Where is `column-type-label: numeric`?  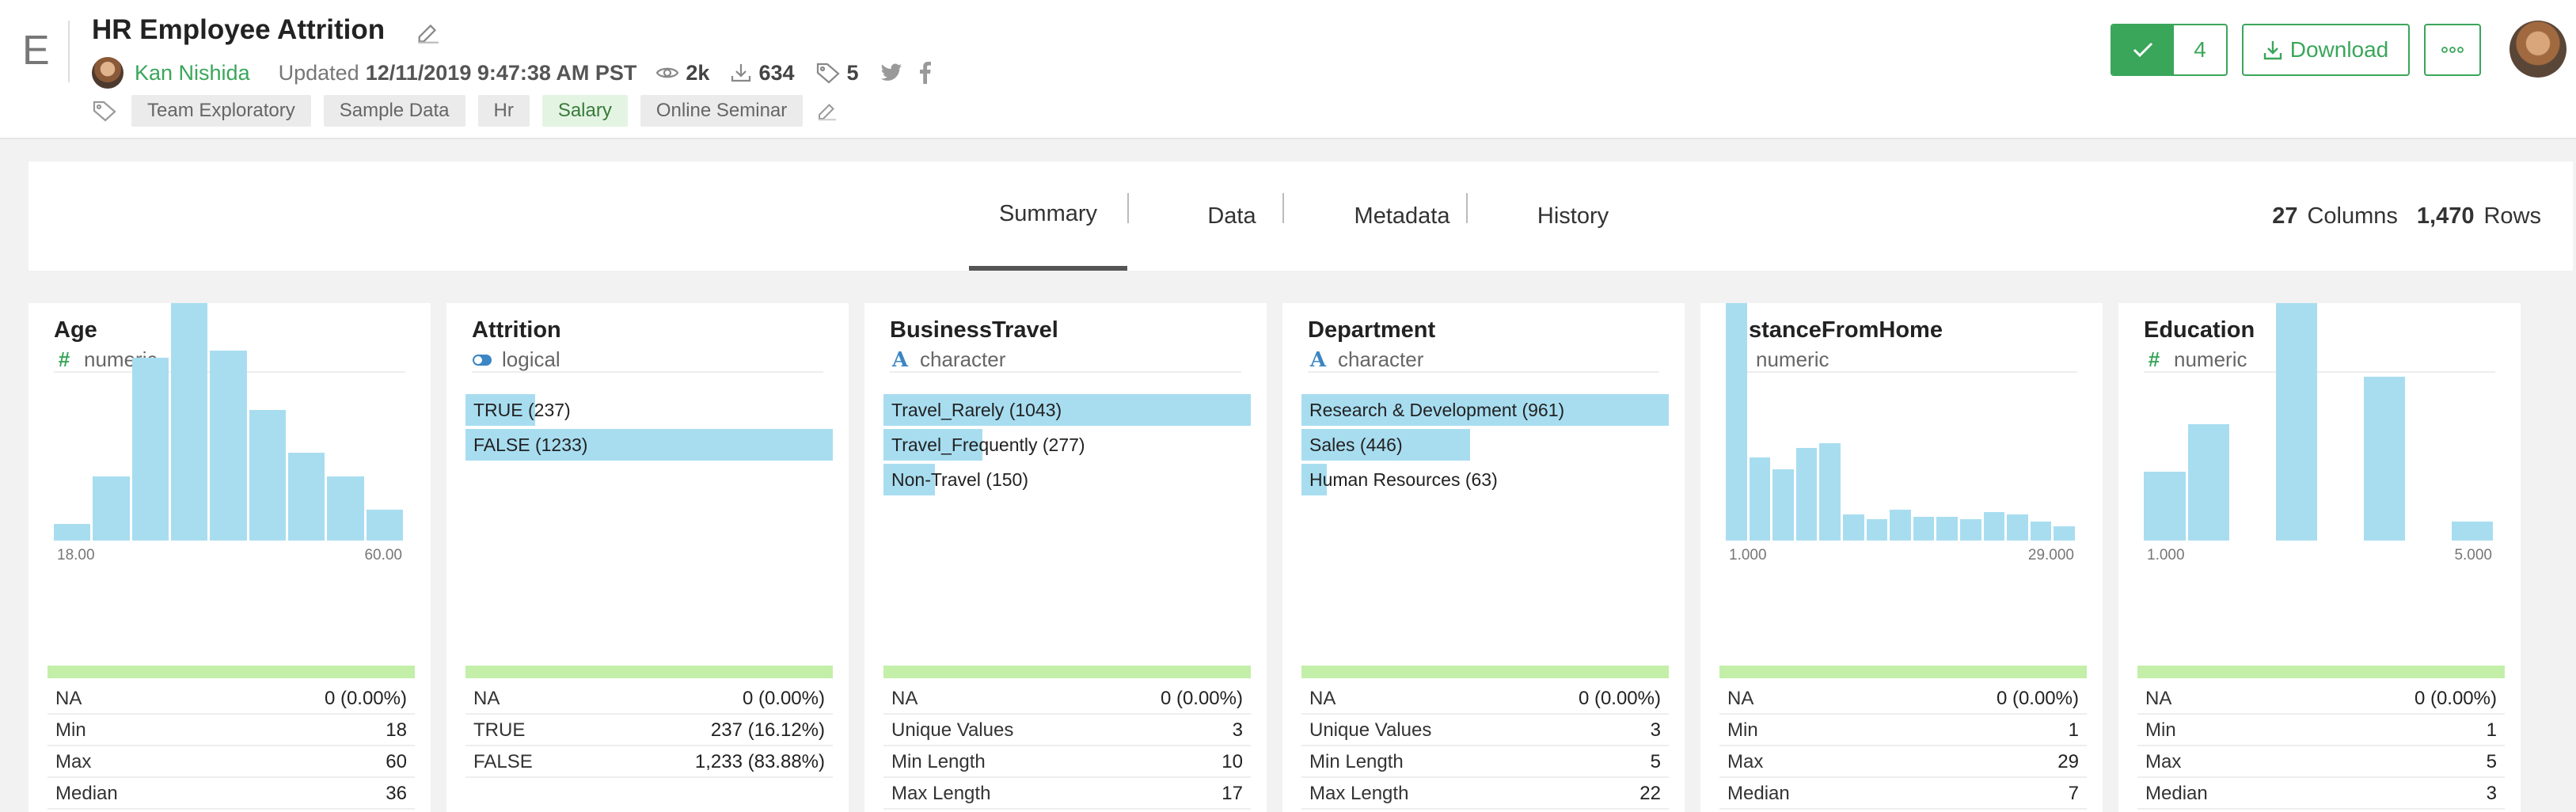
column-type-label: numeric is located at coordinates (2210, 359).